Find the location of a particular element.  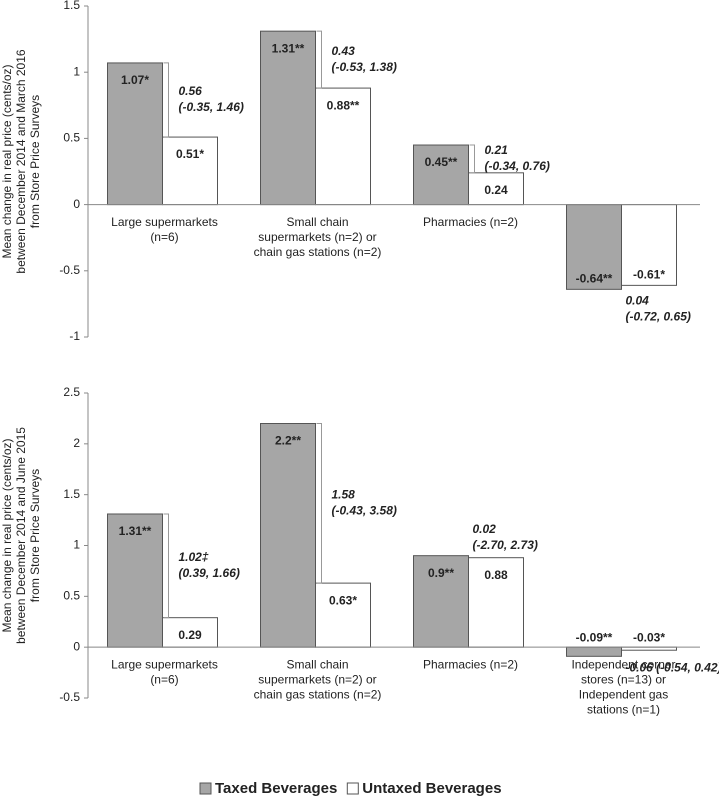

annotation: -0.06 (-0.54, 0.42) is located at coordinates (672, 667).